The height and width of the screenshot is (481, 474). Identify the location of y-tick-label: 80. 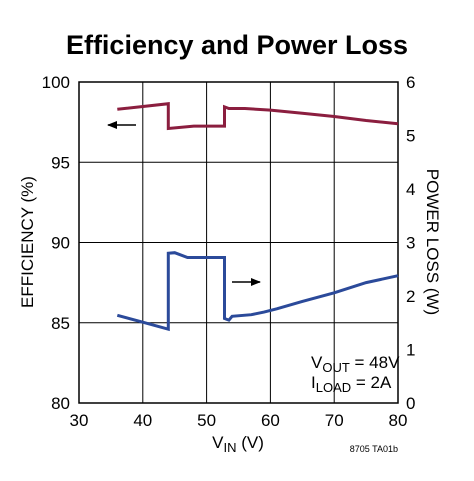
(60, 403).